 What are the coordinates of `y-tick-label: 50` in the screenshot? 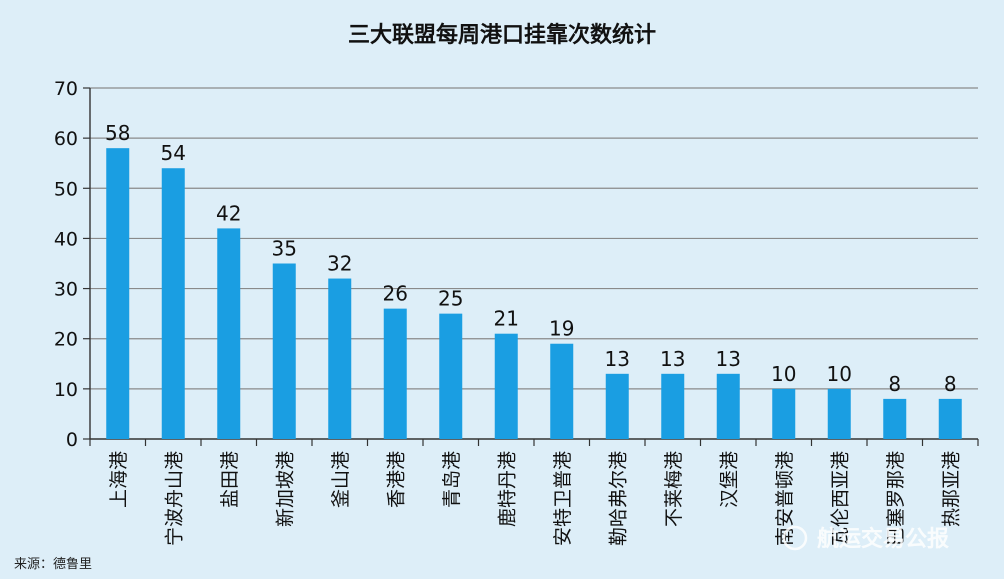 It's located at (66, 189).